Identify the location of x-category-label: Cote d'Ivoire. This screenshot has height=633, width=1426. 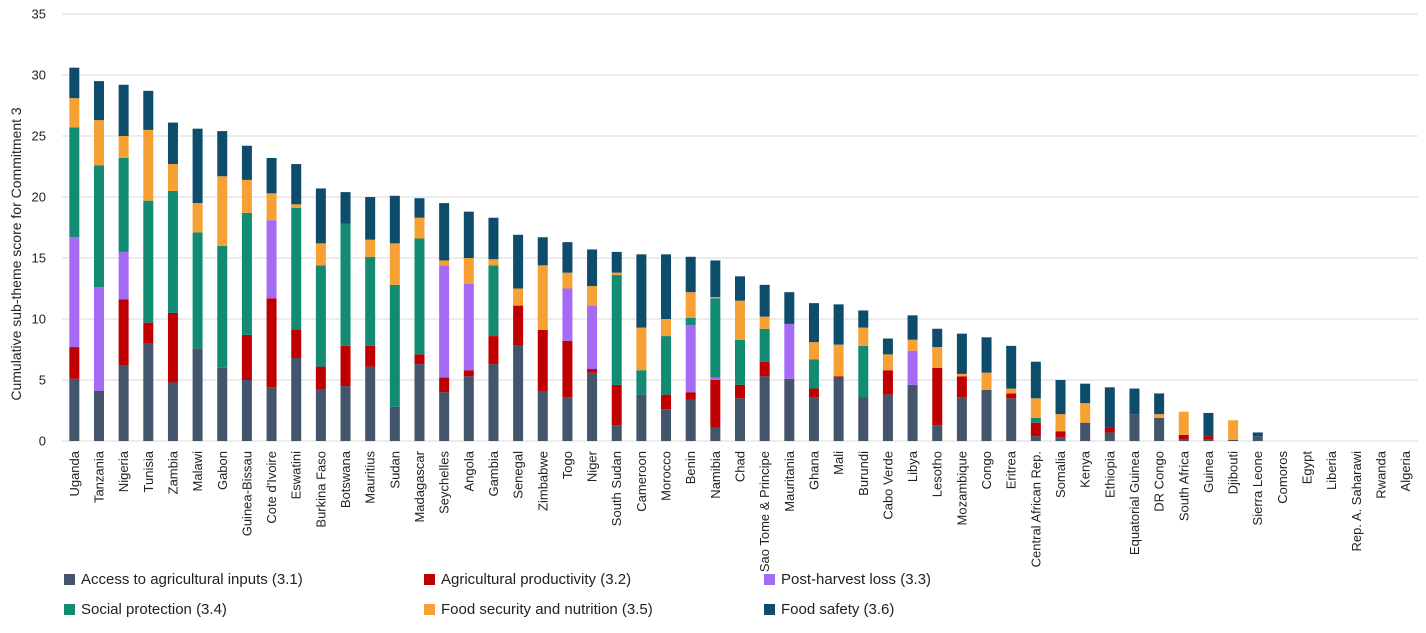
(271, 487).